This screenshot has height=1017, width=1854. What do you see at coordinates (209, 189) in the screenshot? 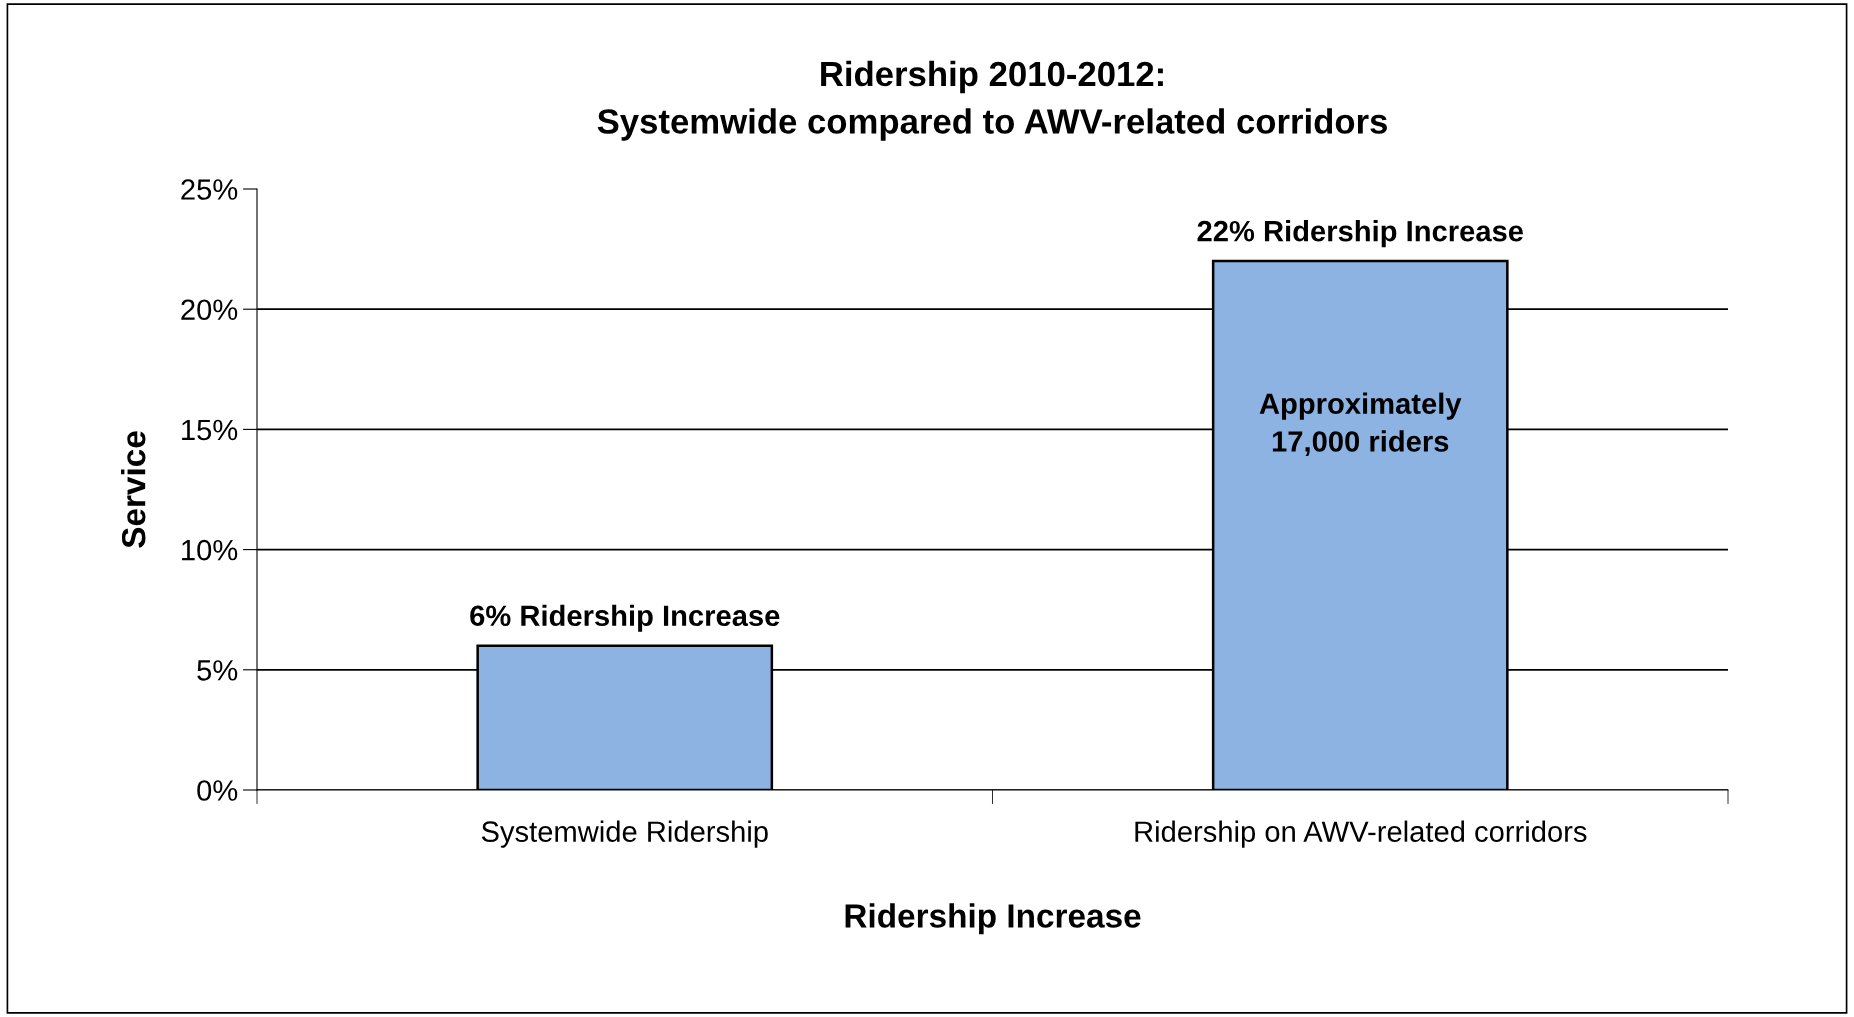
I see `y-tick-label: 25%` at bounding box center [209, 189].